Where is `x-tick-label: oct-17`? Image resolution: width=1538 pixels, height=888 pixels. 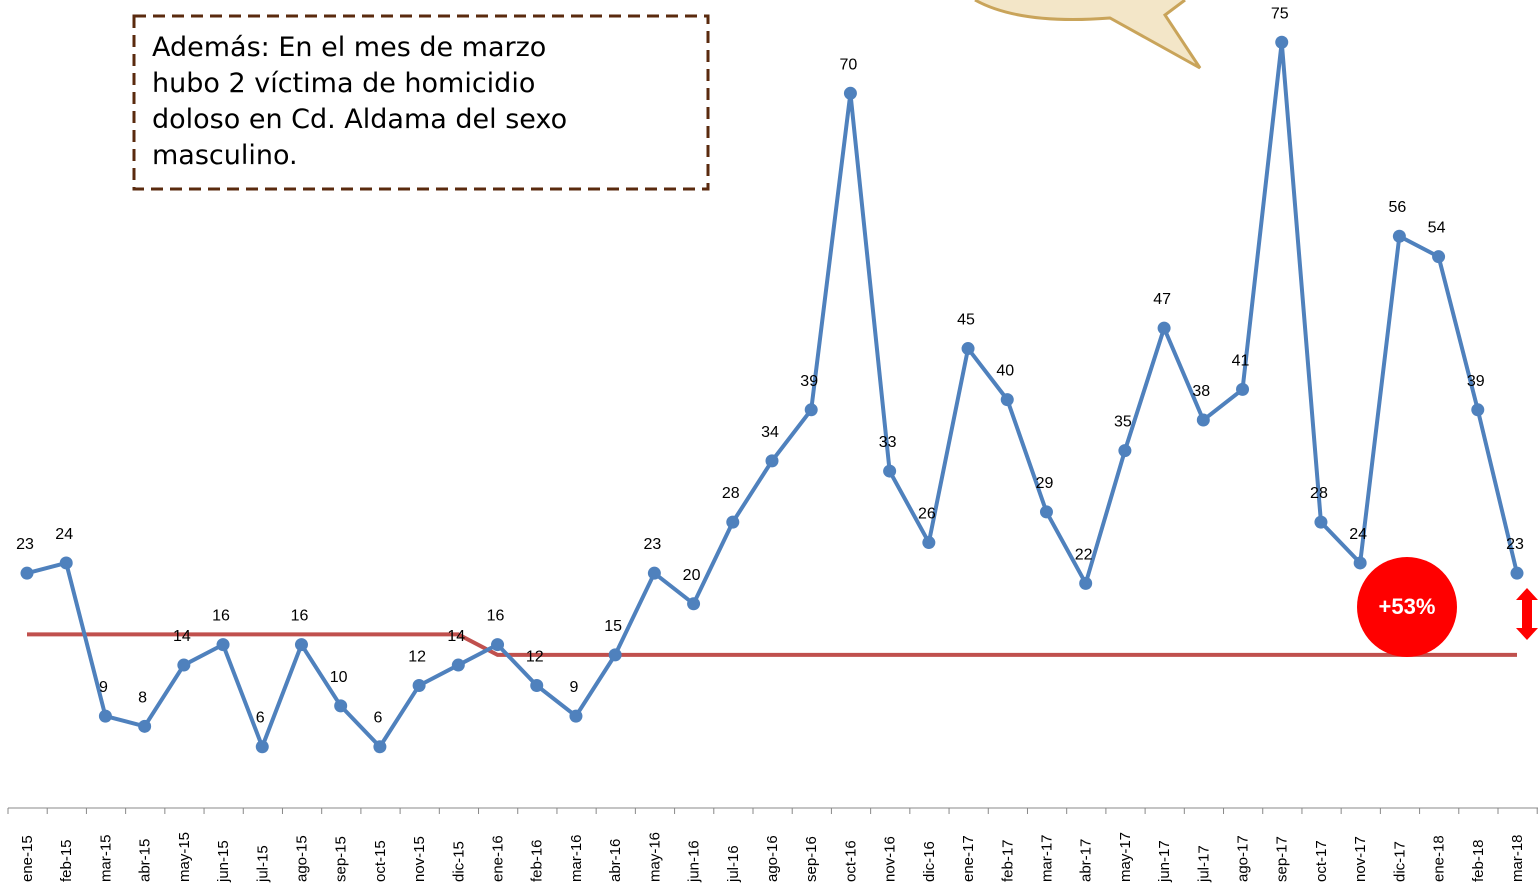 x-tick-label: oct-17 is located at coordinates (1321, 861).